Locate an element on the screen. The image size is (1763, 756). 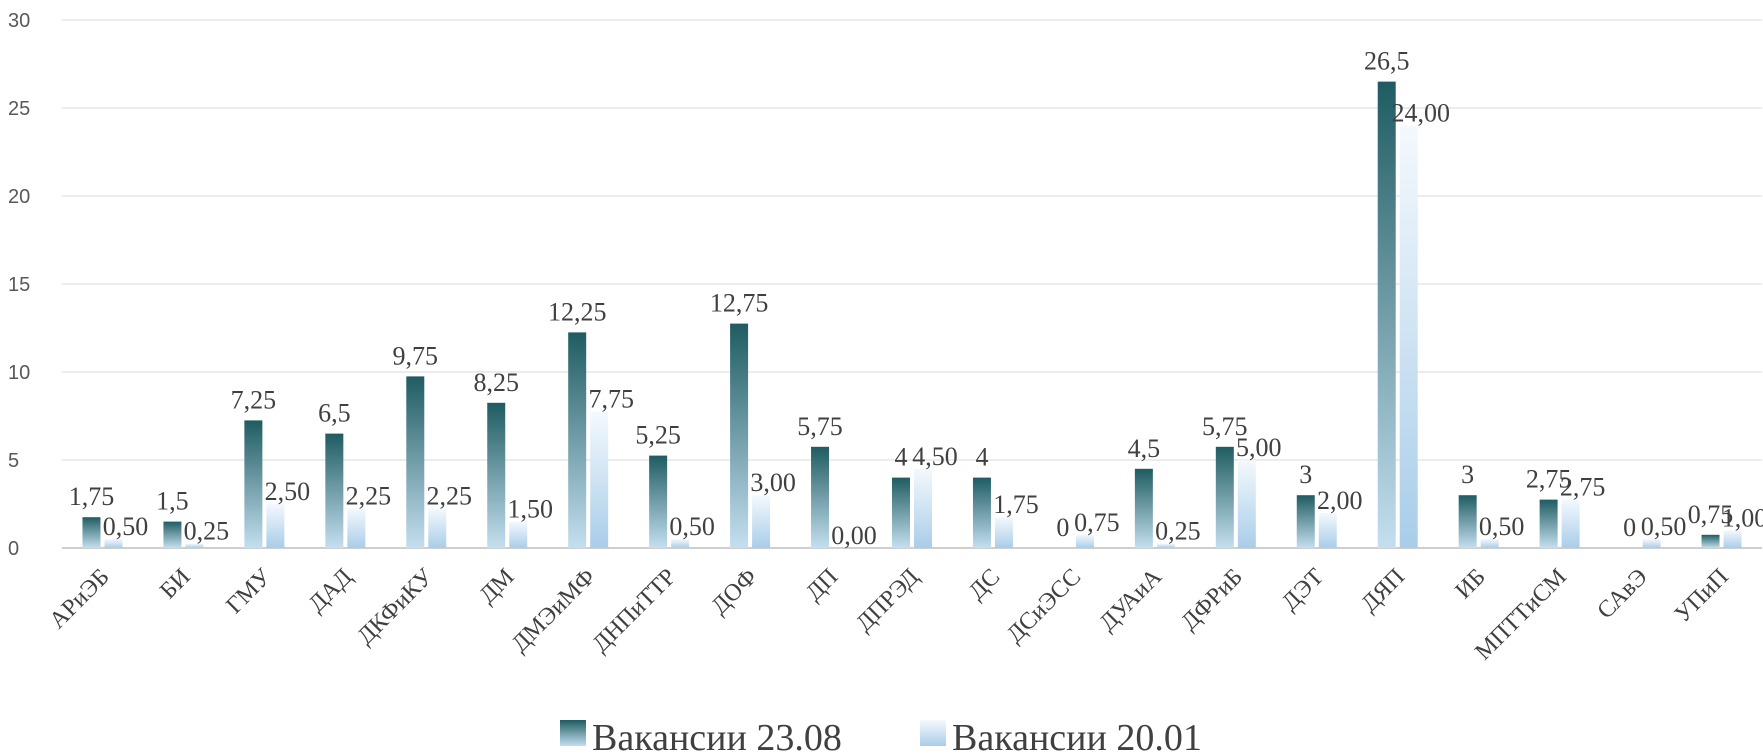
x-tick-label: ДОФ is located at coordinates (734, 592).